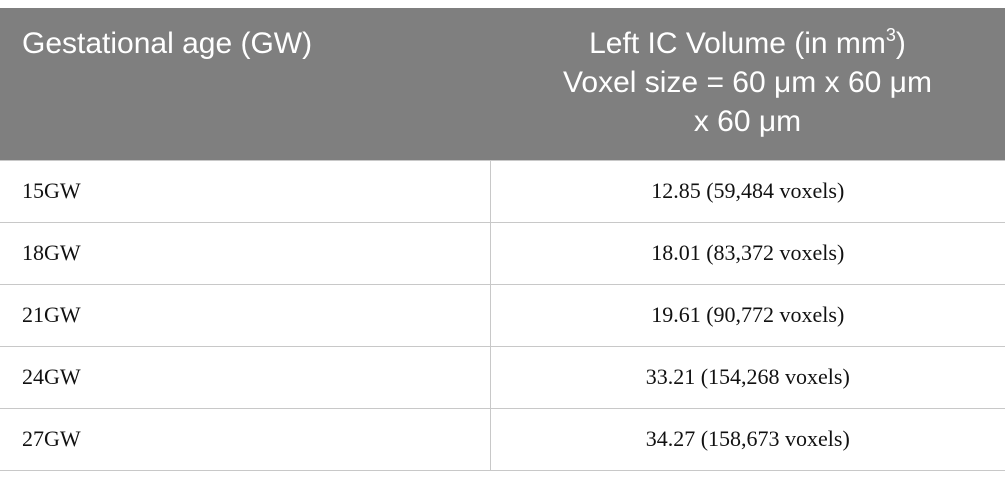  I want to click on table-row: 27GW 34.27 (158,673 voxels), so click(502, 439).